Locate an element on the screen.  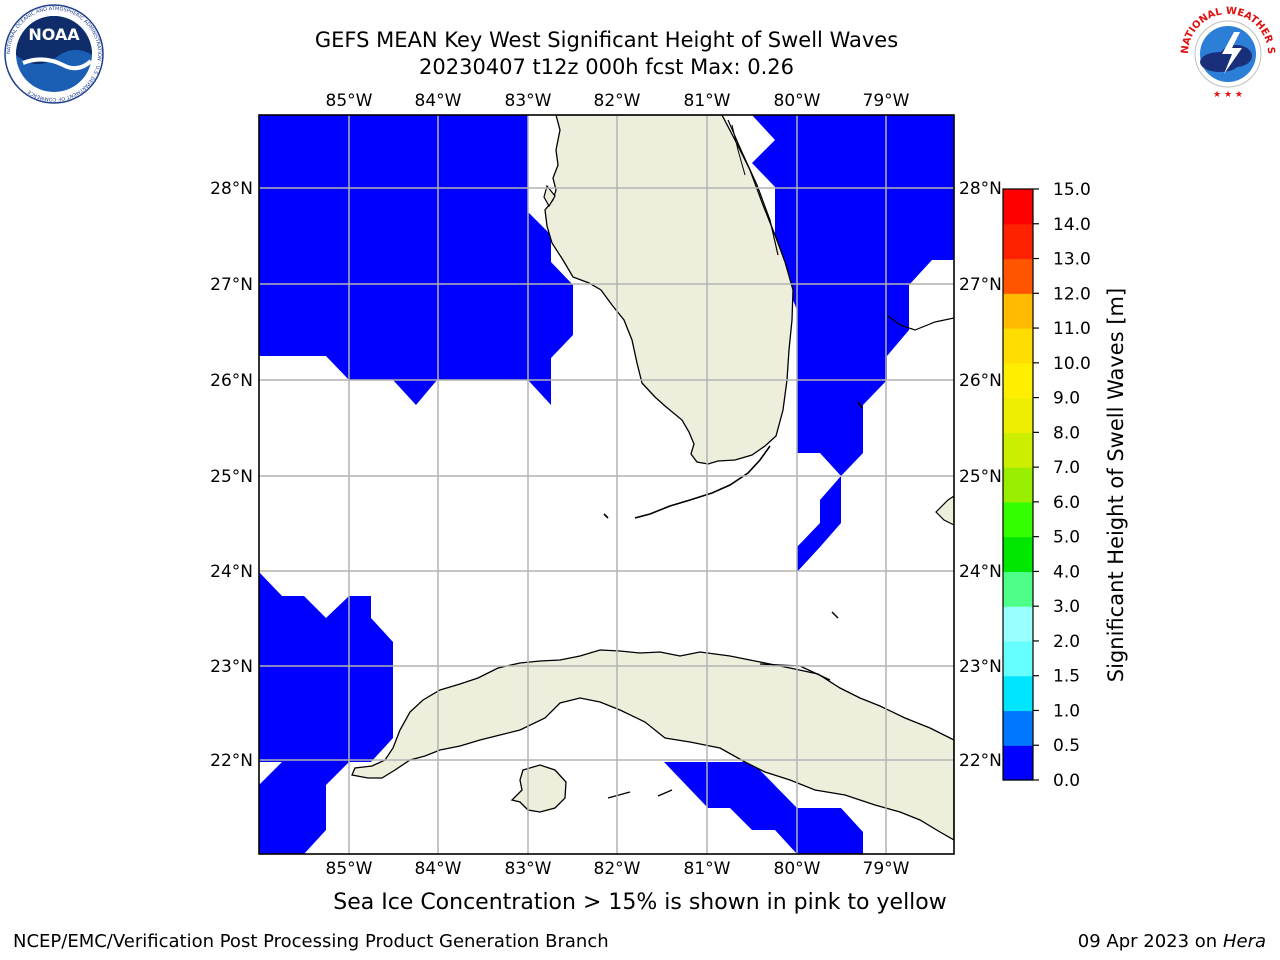
lat-label-left: 23°N is located at coordinates (231, 667).